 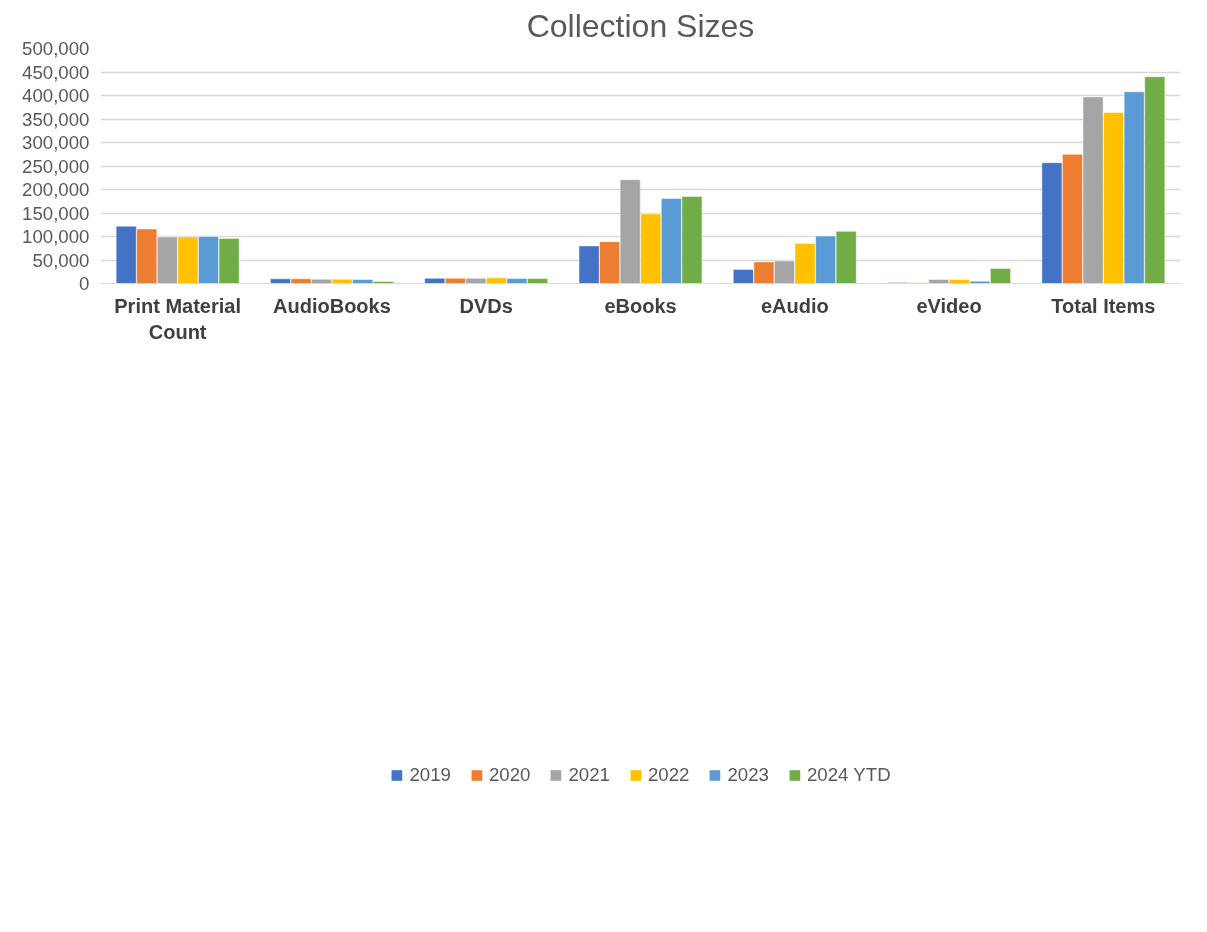 What do you see at coordinates (56, 72) in the screenshot?
I see `y-tick-label: 450,000` at bounding box center [56, 72].